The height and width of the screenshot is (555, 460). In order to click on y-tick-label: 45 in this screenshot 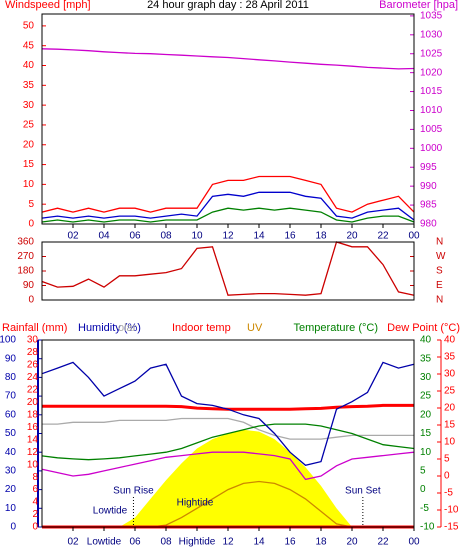, I will do `click(29, 45)`.